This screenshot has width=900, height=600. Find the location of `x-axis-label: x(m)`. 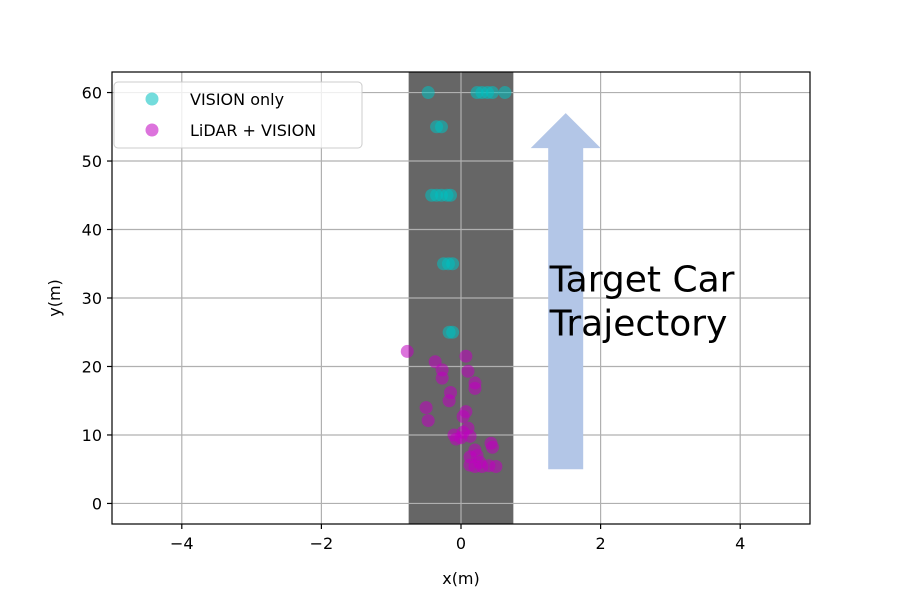

x-axis-label: x(m) is located at coordinates (461, 578).